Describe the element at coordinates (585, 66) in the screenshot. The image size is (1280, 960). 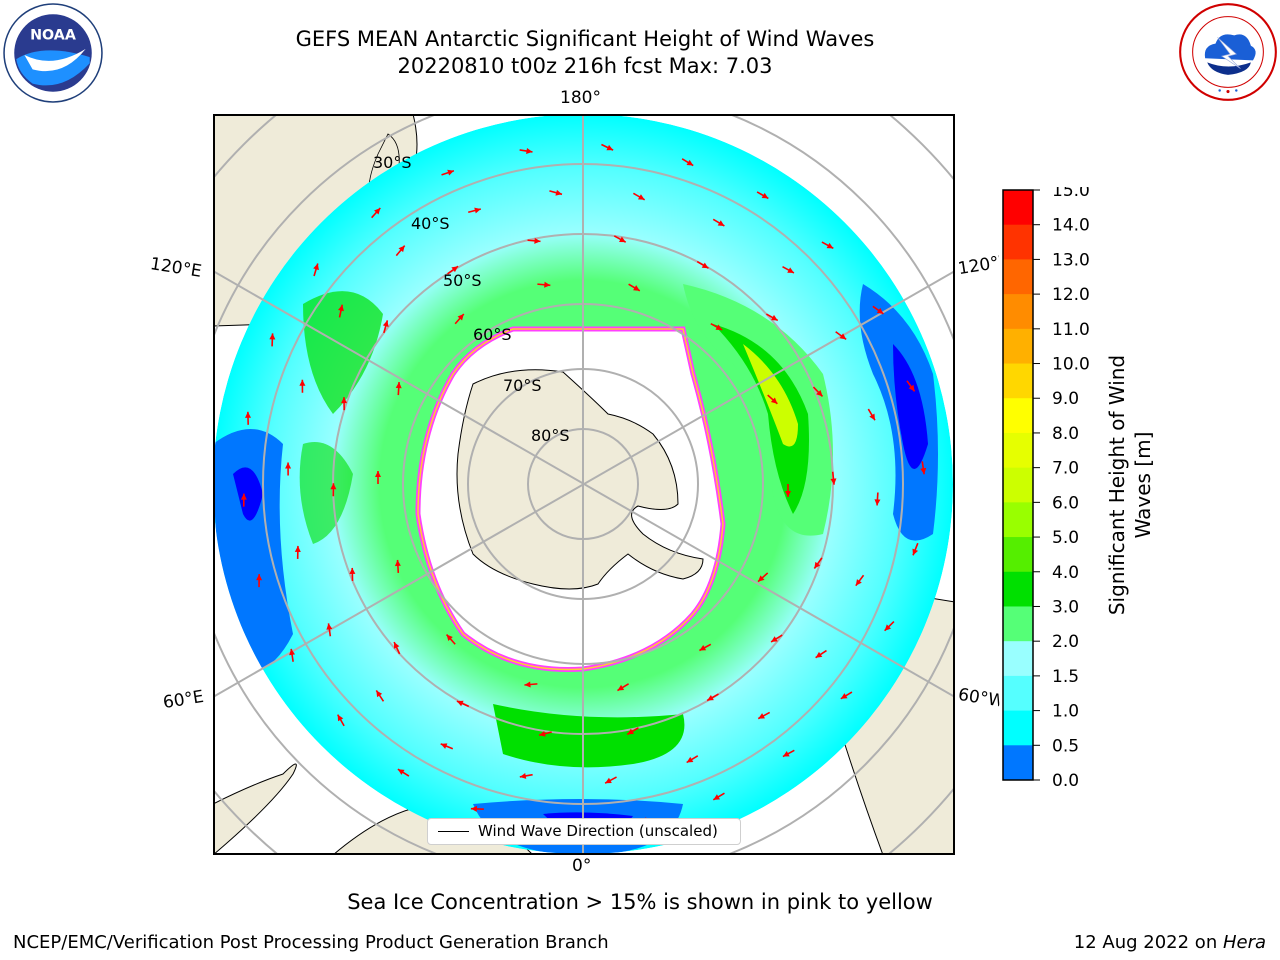
I see `map-subtitle: 20220810 t00z 216h fcst Max: 7.03` at that location.